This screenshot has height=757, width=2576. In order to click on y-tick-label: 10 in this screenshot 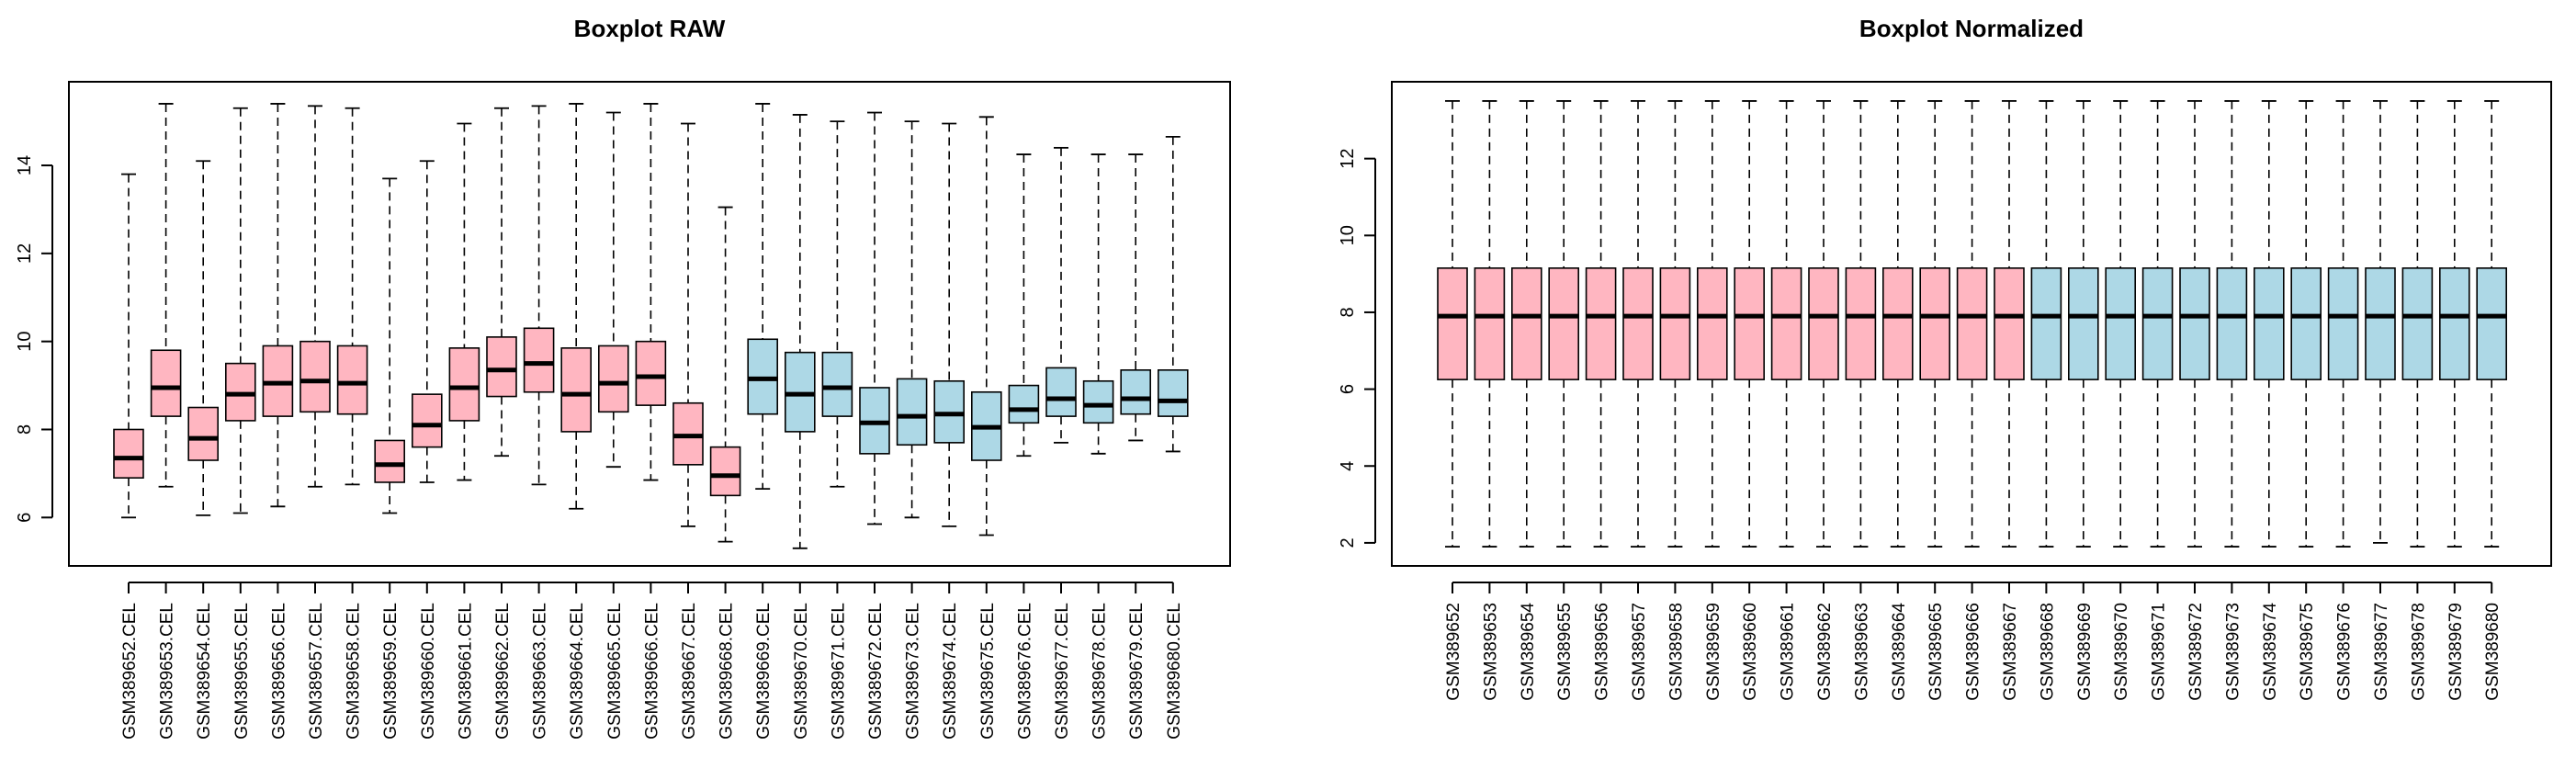, I will do `click(25, 342)`.